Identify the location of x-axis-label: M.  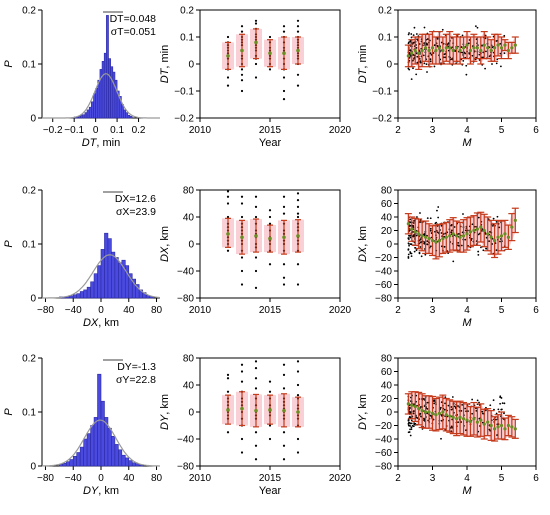
(467, 143).